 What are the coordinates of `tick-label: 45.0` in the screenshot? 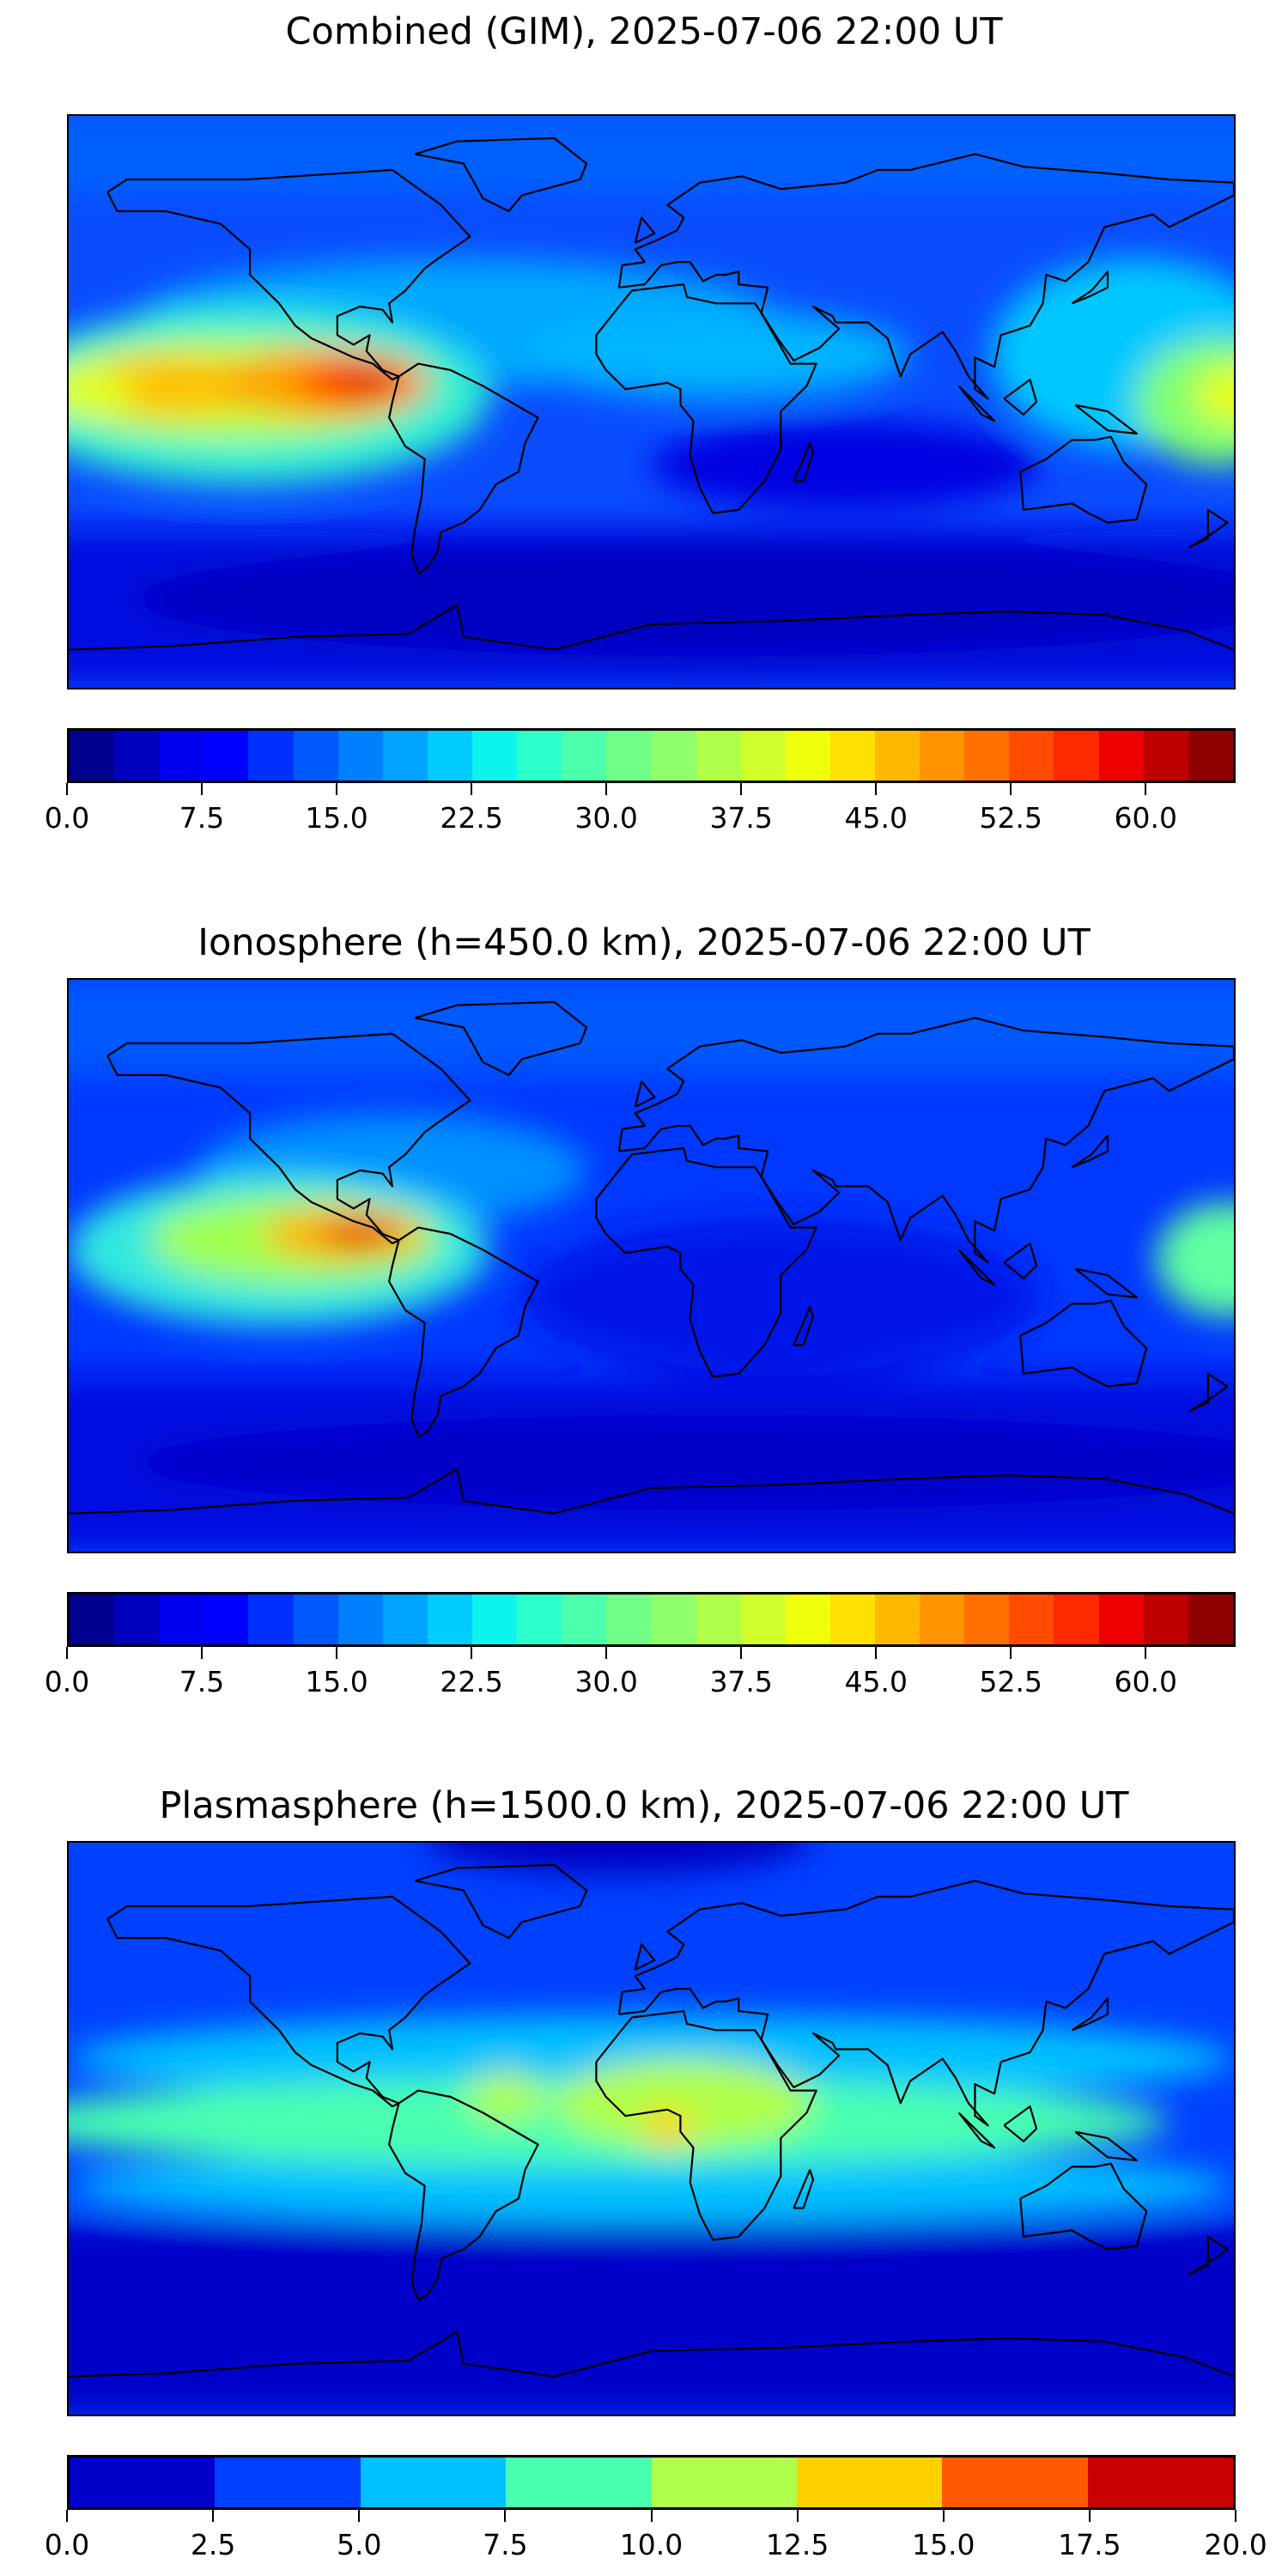 It's located at (876, 1682).